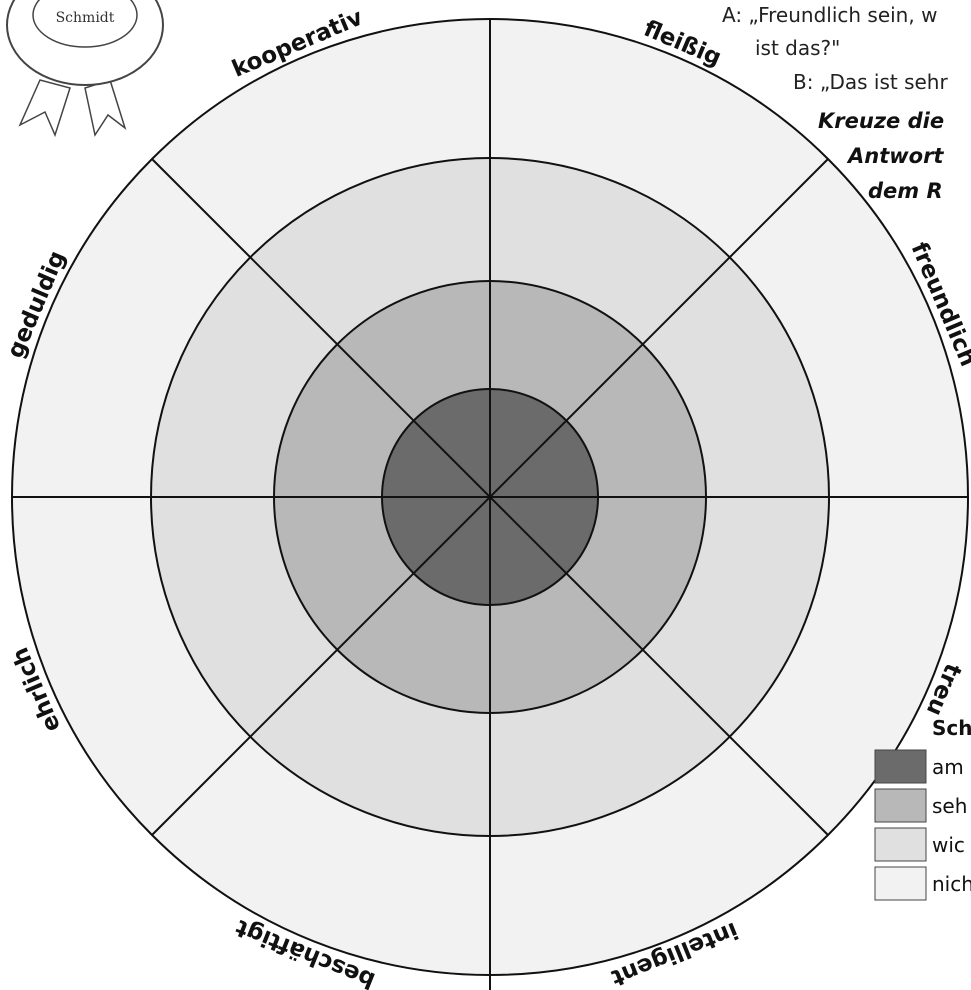  I want to click on badge-center, so click(85, 24).